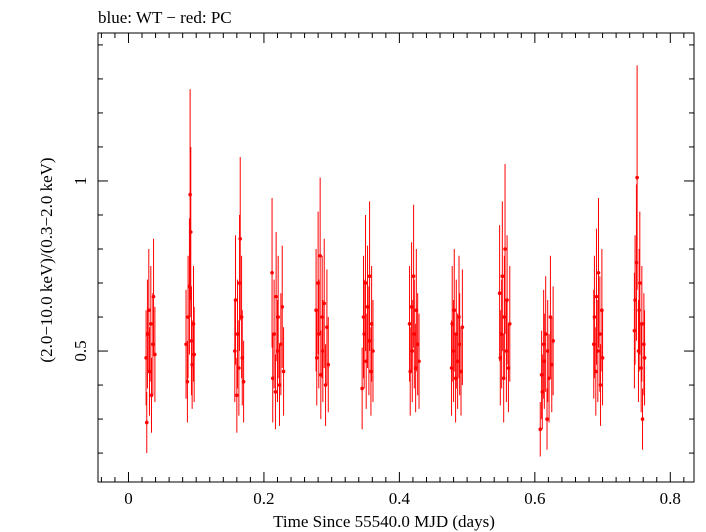 The image size is (706, 532). Describe the element at coordinates (80, 350) in the screenshot. I see `y-tick-label: 0.5` at that location.